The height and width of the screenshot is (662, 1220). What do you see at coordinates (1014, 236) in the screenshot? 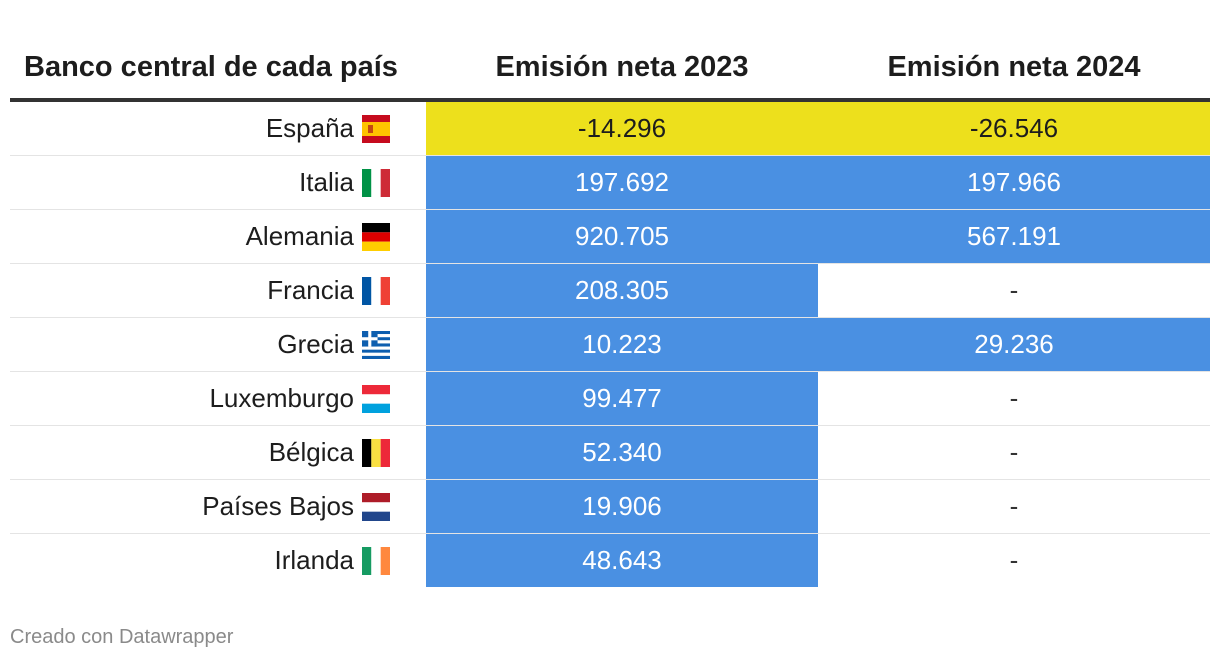
I see `value-2024-cell: 567.191` at bounding box center [1014, 236].